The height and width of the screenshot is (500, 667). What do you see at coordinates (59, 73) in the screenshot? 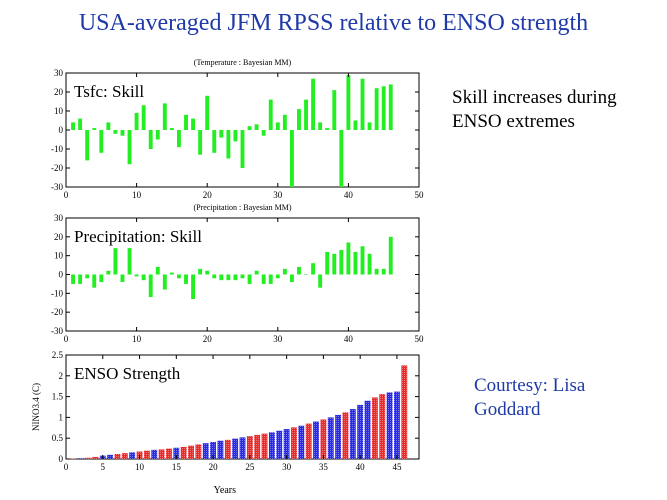
I see `y-tick-label: 30` at bounding box center [59, 73].